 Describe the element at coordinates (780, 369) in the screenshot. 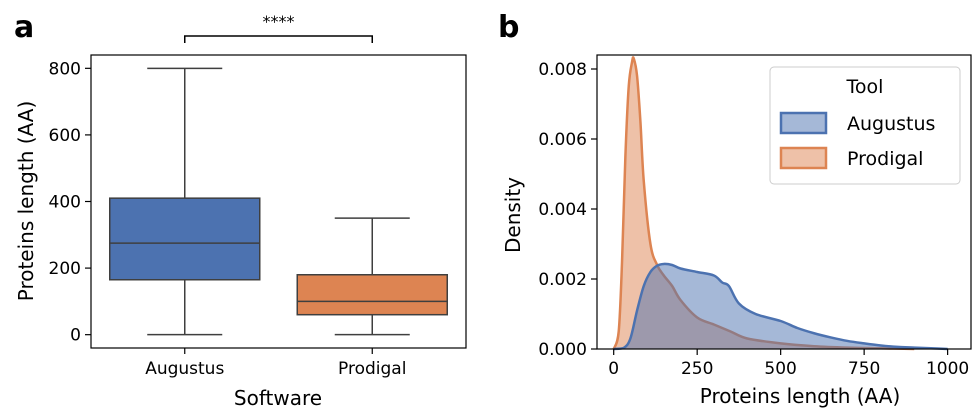

I see `panel-b-xtick-label: 500` at that location.